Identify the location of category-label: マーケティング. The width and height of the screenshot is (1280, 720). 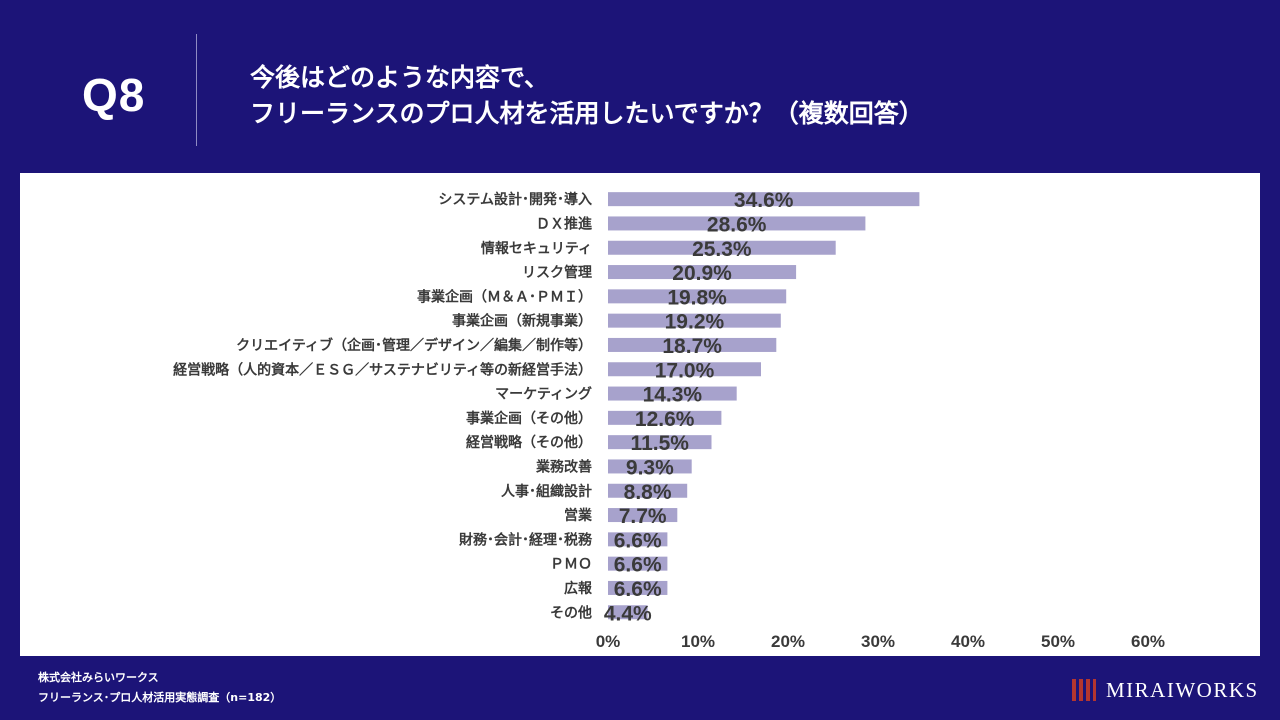
(543, 394).